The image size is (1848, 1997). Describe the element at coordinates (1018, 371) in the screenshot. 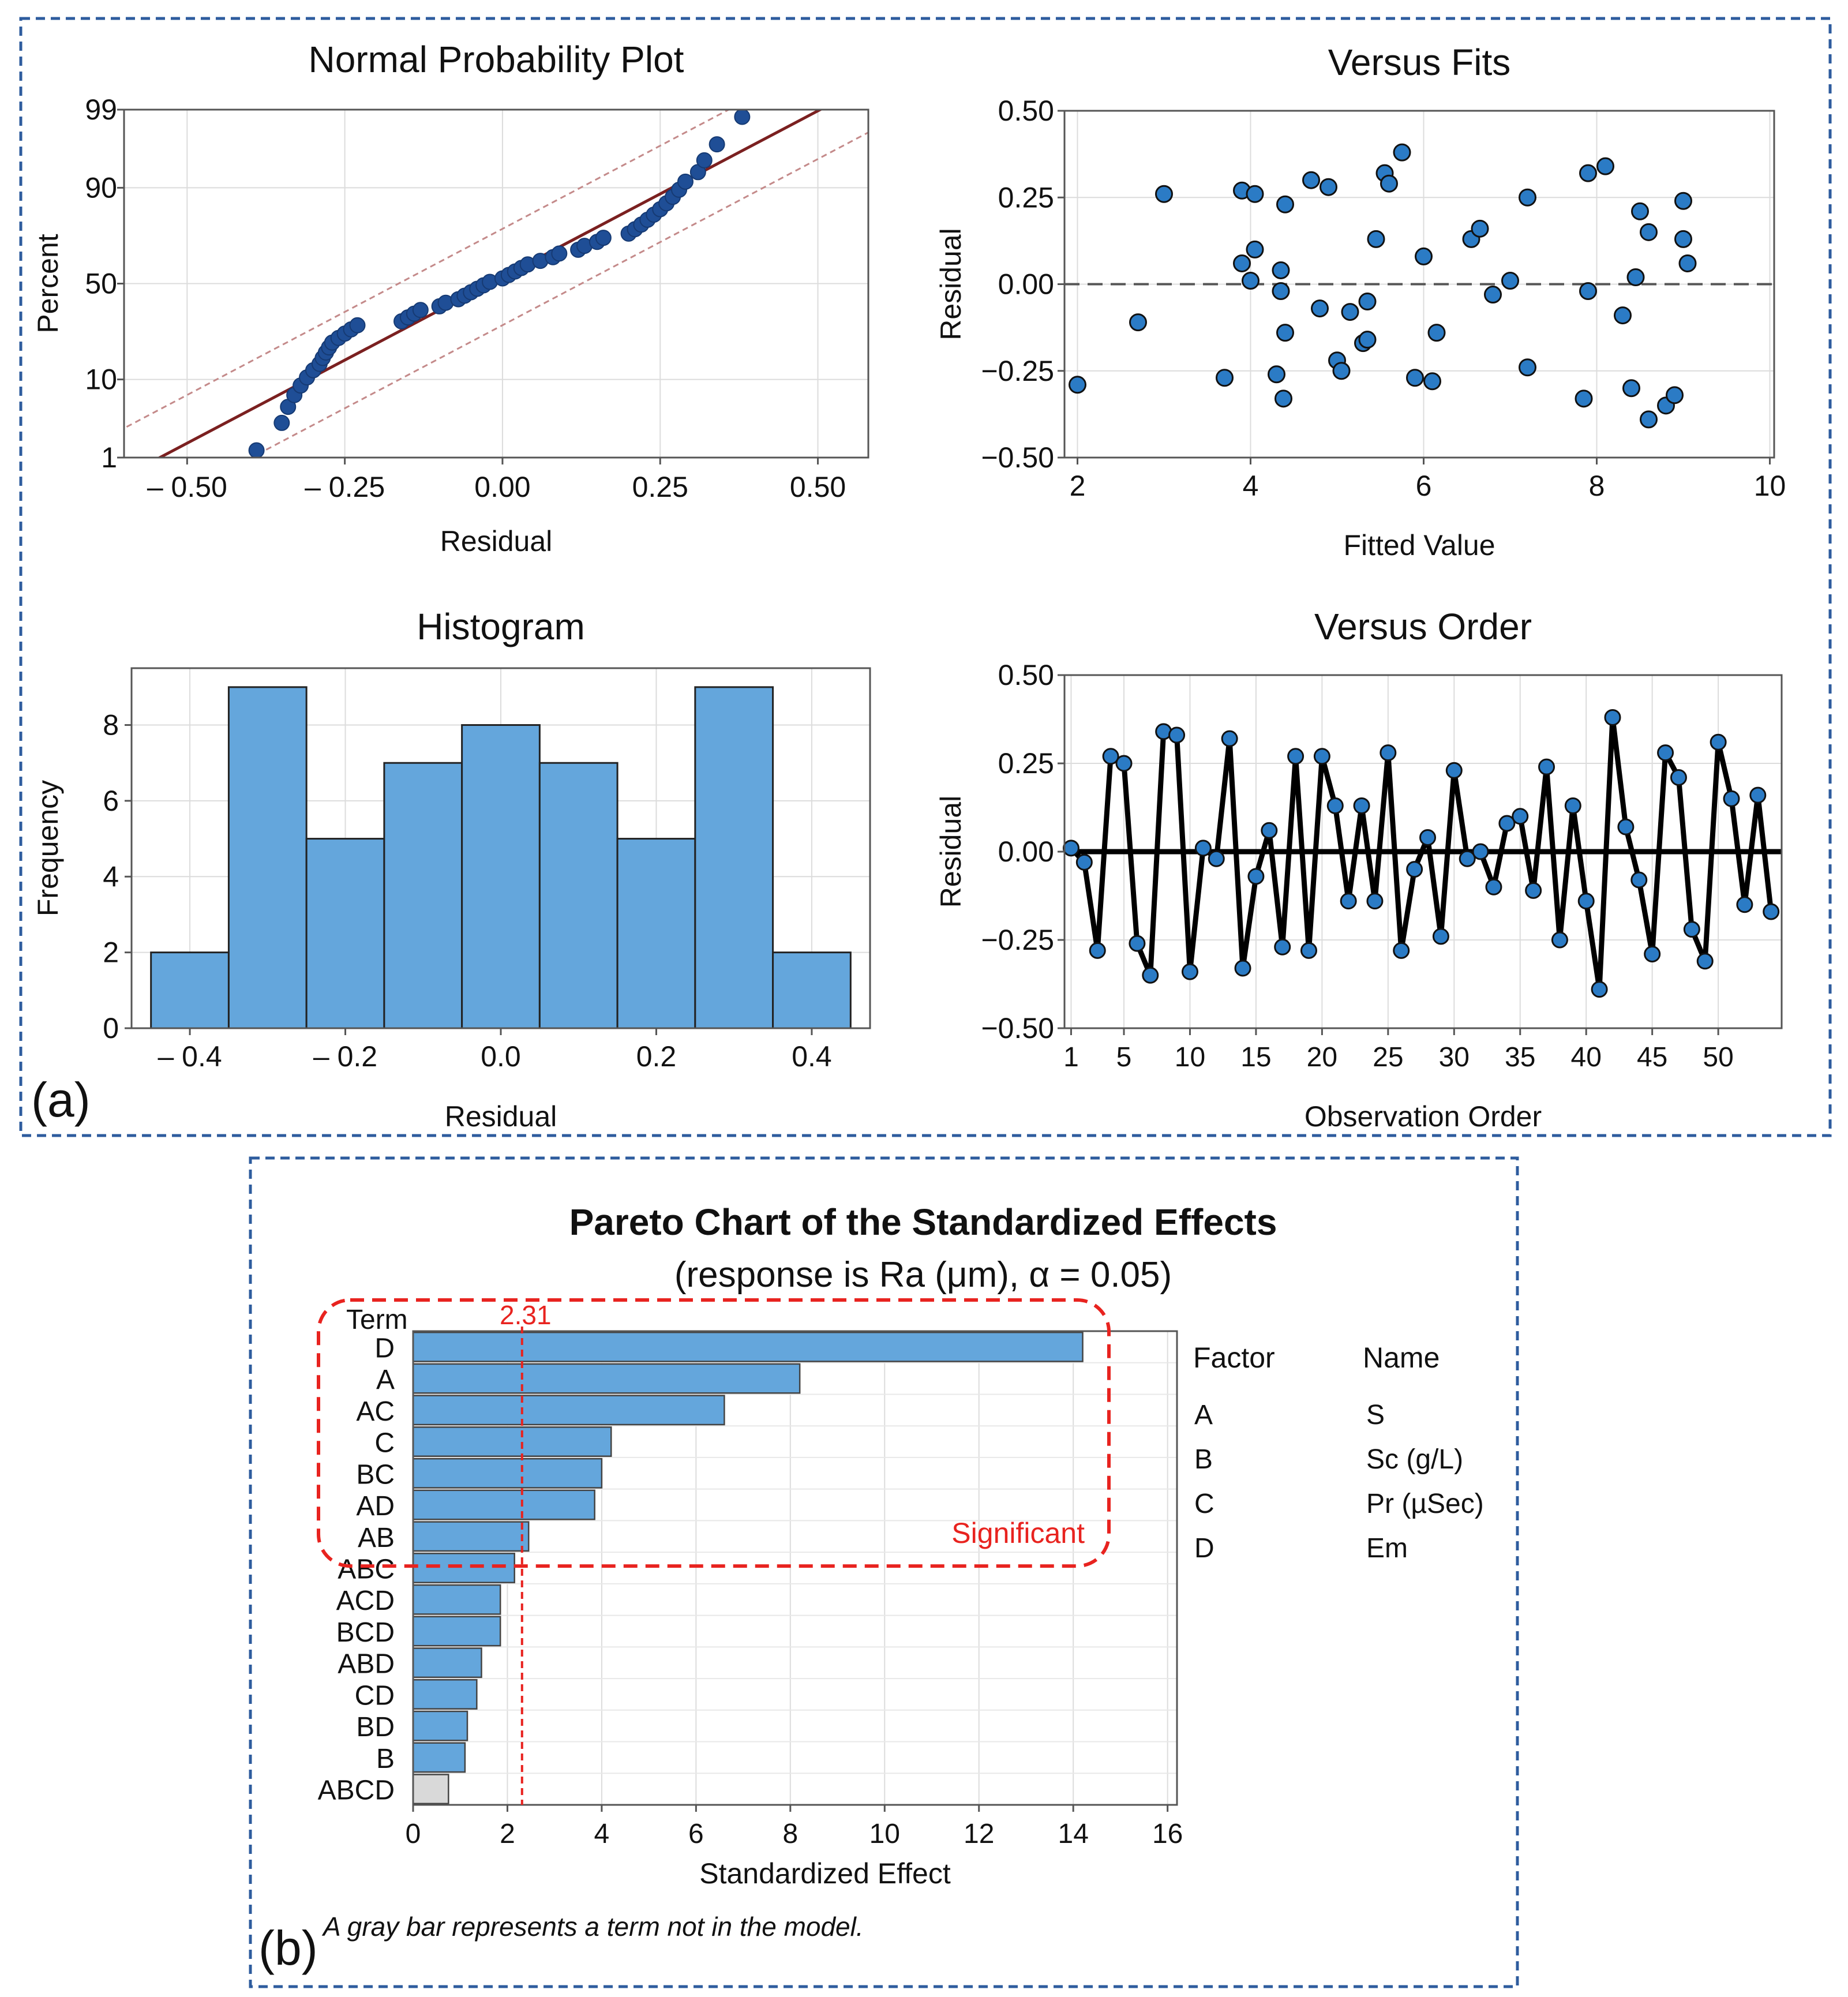

I see `vfits-y-tick-label: −0.25` at that location.